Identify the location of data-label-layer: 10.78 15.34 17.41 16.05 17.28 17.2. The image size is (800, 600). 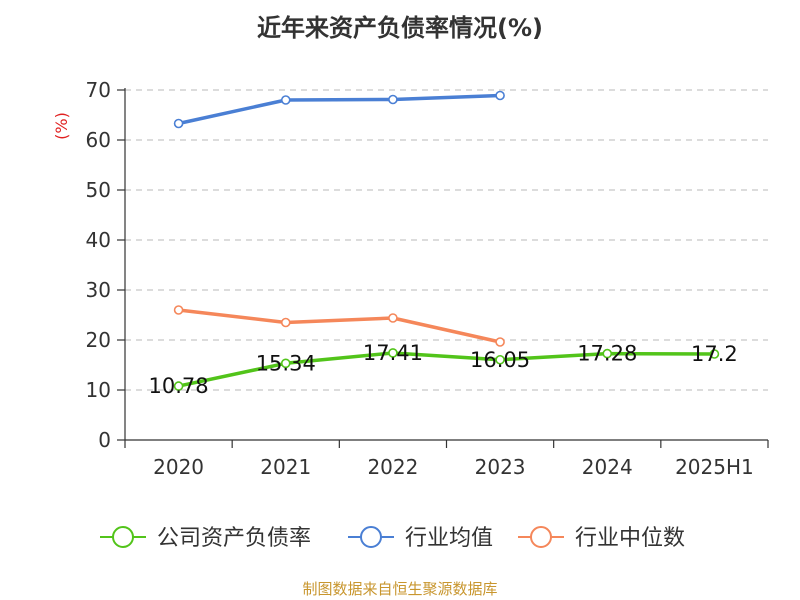
(443, 369).